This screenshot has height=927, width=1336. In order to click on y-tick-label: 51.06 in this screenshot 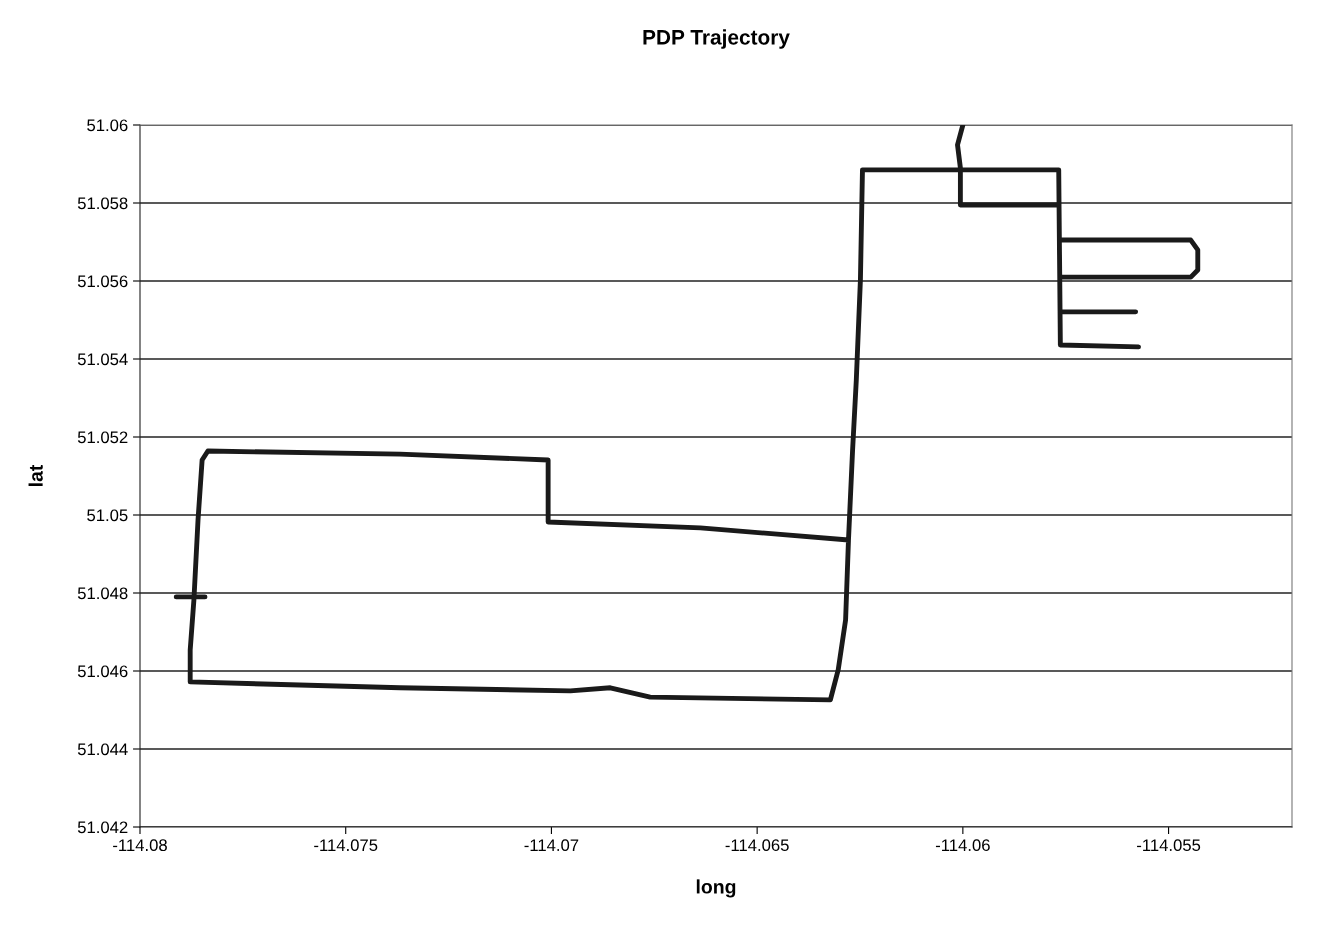, I will do `click(107, 125)`.